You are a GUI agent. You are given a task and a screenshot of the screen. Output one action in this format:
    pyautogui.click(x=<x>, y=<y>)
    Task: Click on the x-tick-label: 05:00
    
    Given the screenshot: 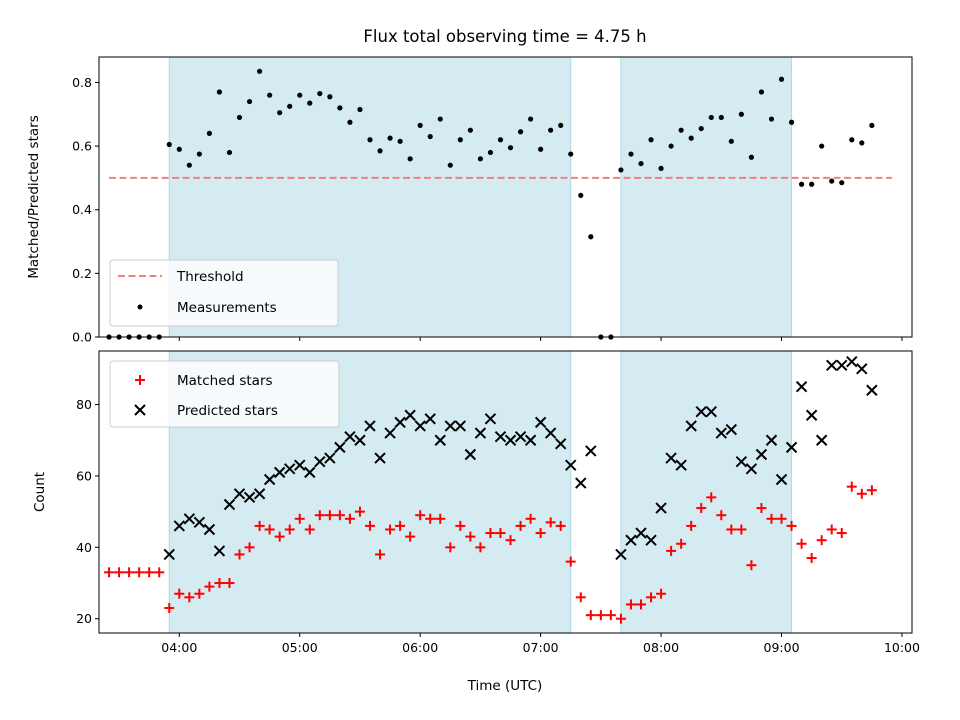 What is the action you would take?
    pyautogui.click(x=300, y=647)
    